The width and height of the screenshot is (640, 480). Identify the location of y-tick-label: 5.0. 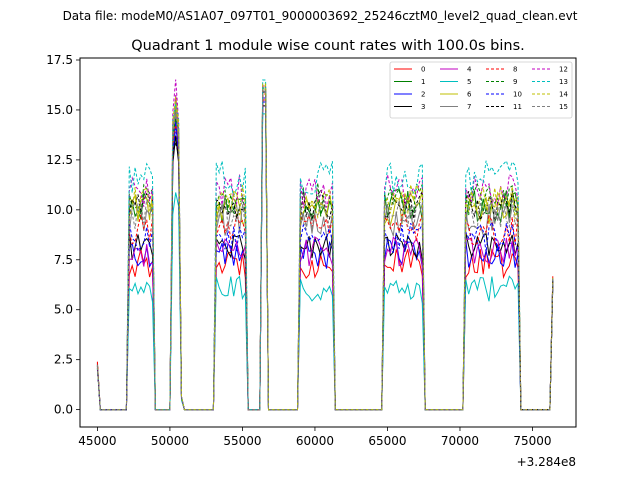
(63, 310).